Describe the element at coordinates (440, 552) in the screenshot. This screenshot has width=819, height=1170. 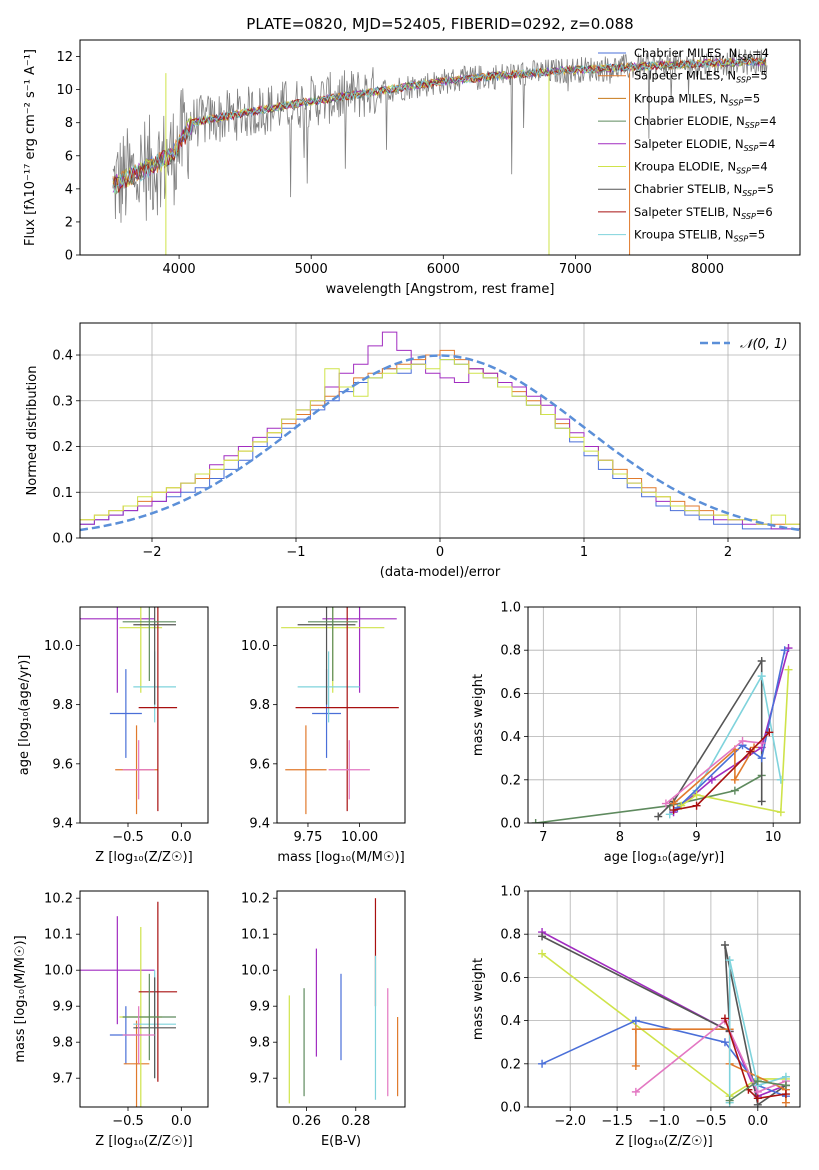
I see `x-tick-label: 0` at that location.